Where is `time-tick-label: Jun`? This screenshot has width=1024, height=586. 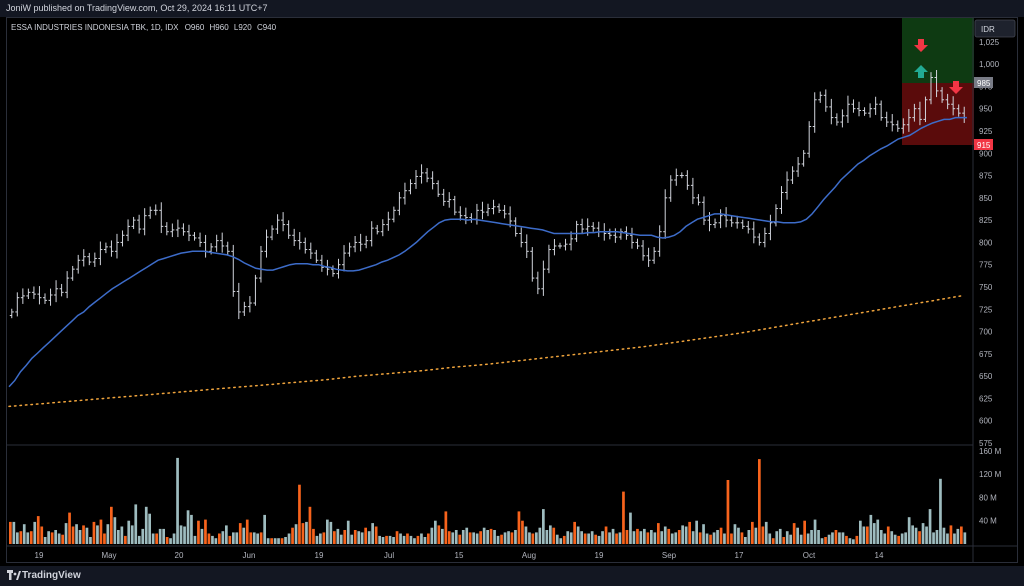
time-tick-label: Jun is located at coordinates (249, 555).